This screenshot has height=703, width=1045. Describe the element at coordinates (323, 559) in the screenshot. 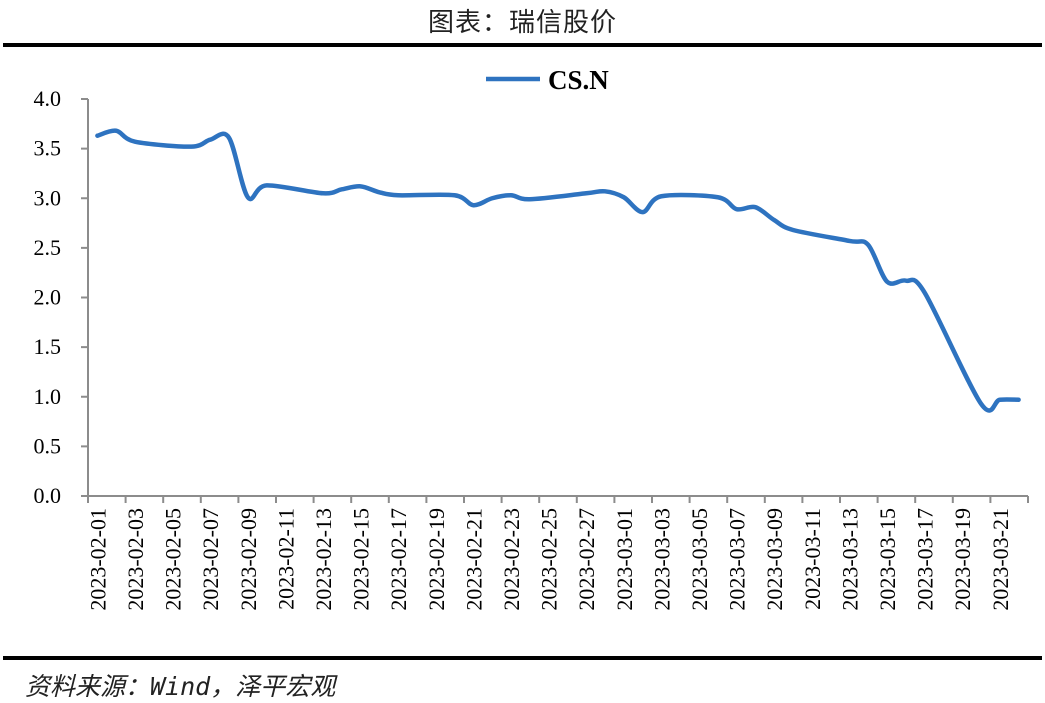

I see `x-tick-label: 2023-02-13` at that location.